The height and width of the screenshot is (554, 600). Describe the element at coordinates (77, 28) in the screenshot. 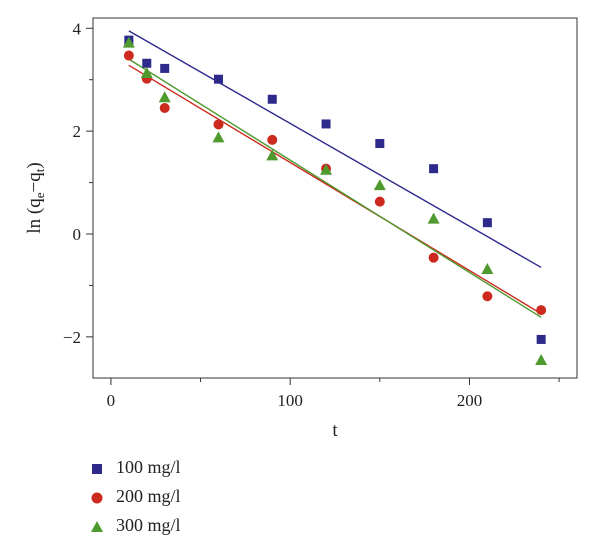

I see `y-tick-label: 4` at that location.